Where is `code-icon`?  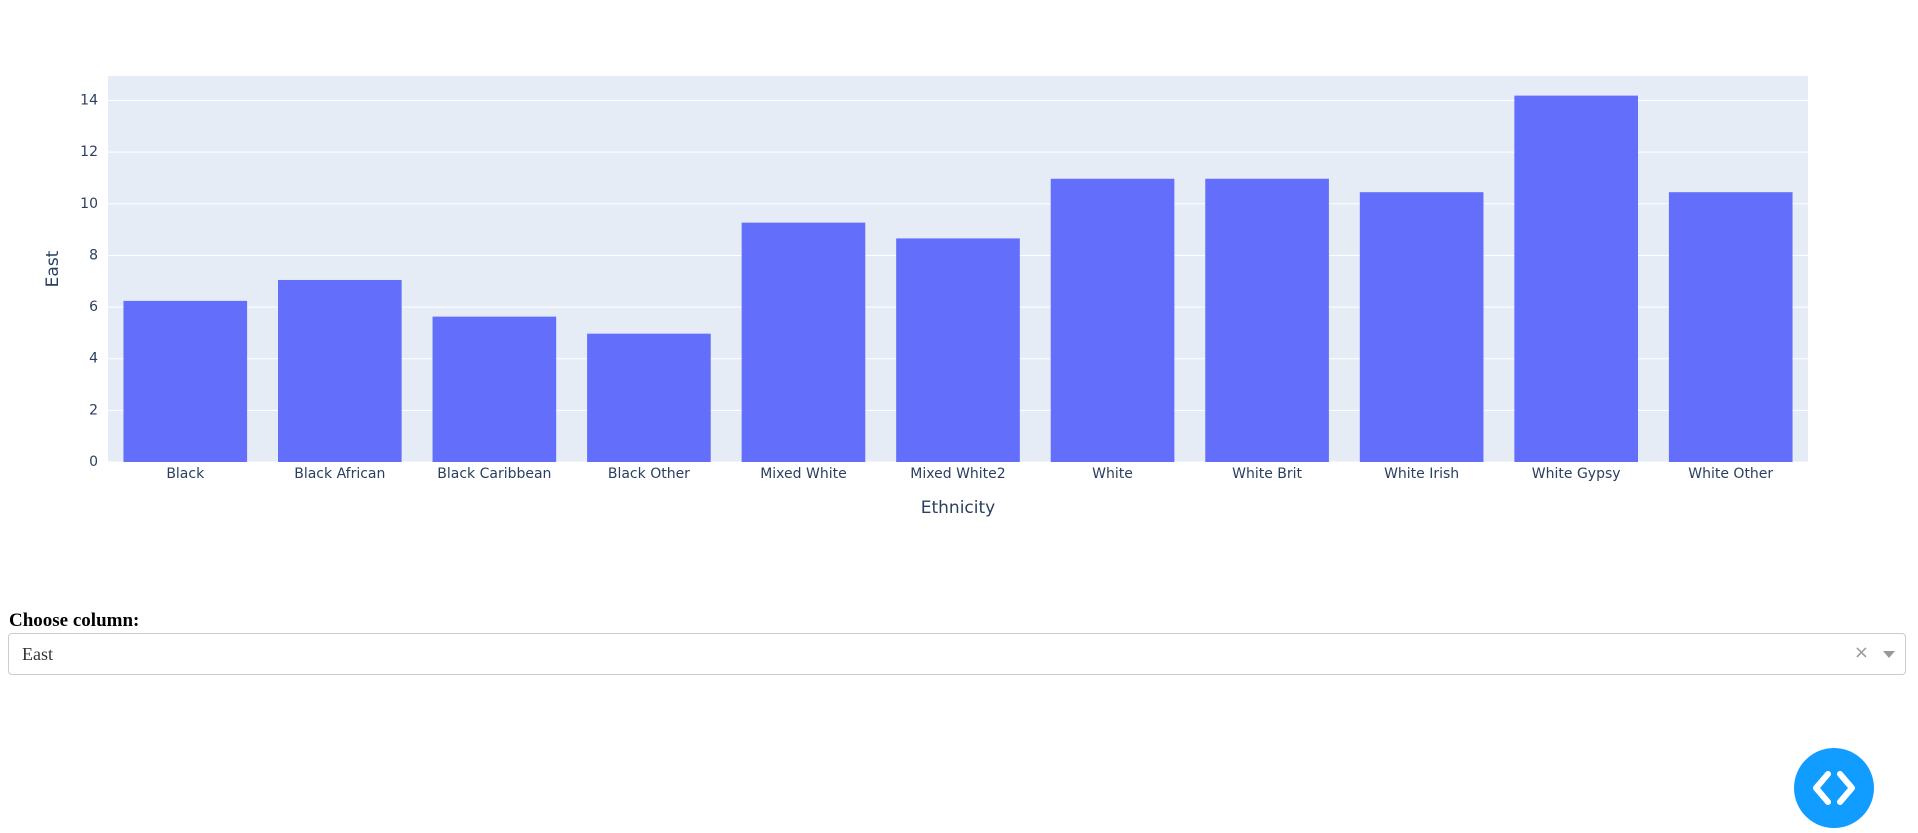 code-icon is located at coordinates (1834, 788).